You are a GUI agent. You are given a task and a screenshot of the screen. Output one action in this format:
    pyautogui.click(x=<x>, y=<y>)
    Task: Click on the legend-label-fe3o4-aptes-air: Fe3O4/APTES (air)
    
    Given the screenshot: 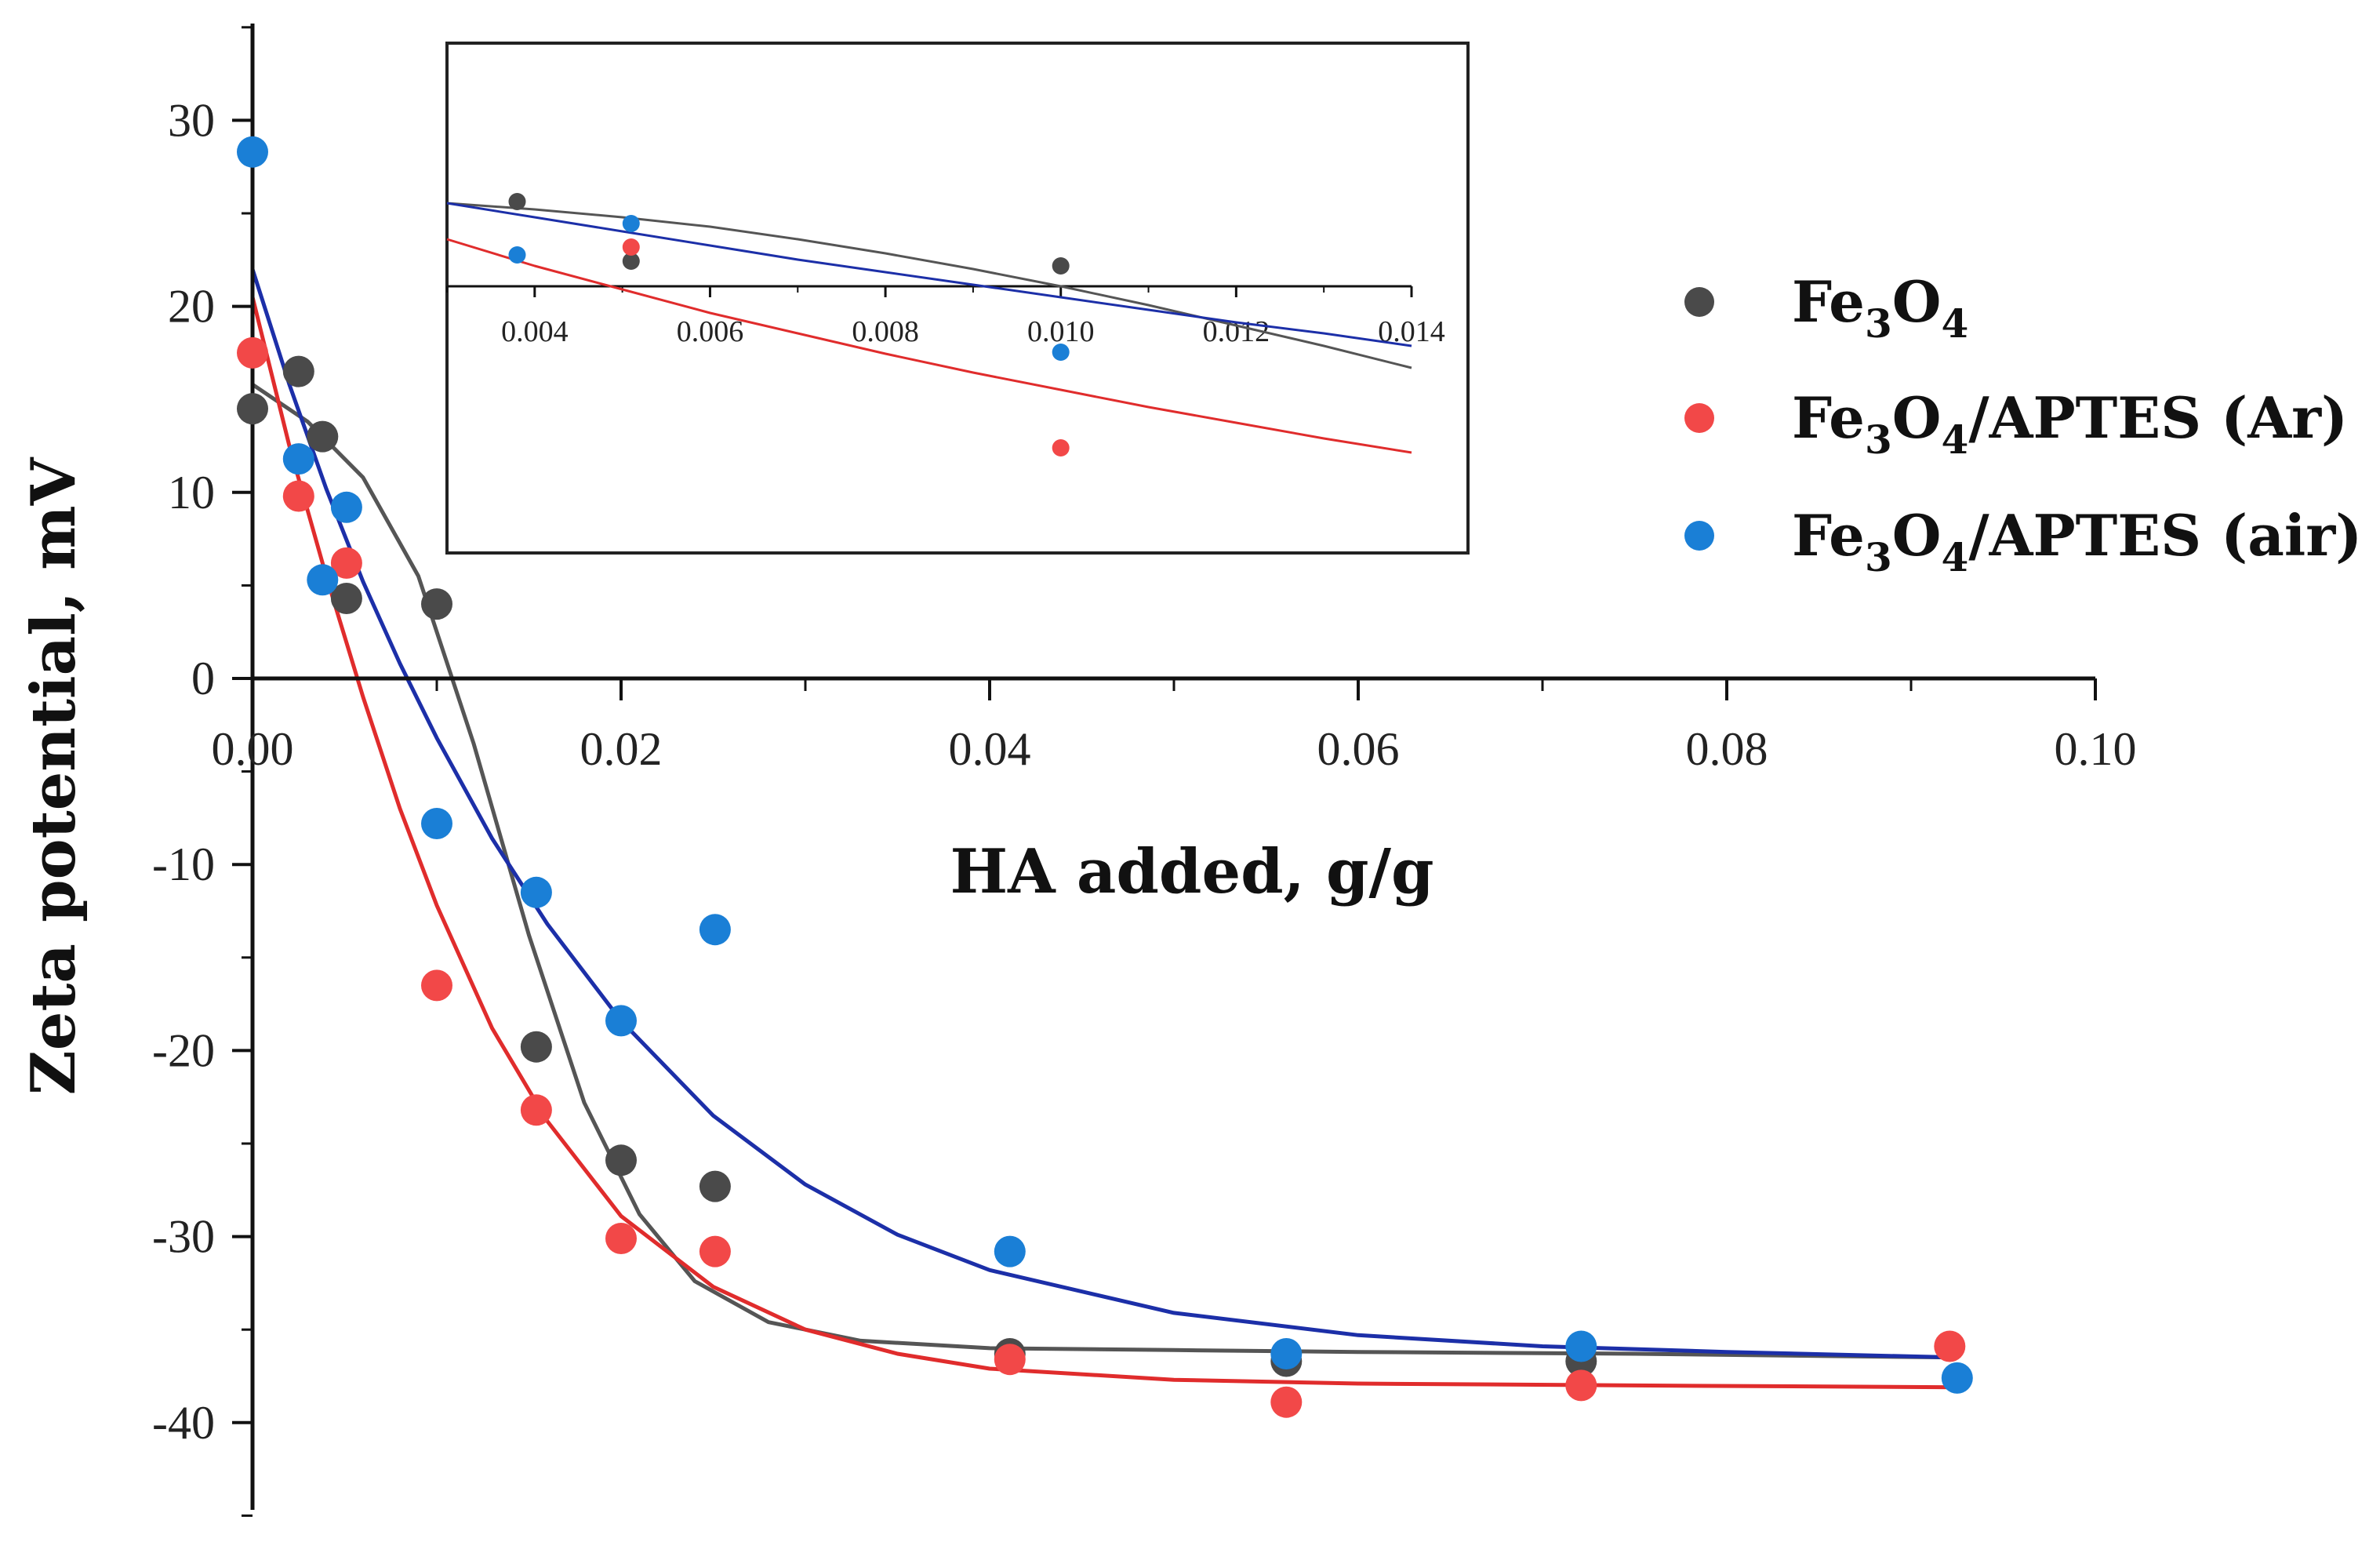 What is the action you would take?
    pyautogui.click(x=2077, y=541)
    